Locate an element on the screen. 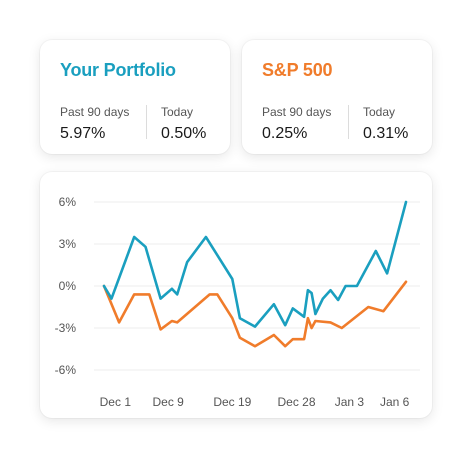 The width and height of the screenshot is (472, 460). x-tick-label: Dec 19 is located at coordinates (232, 402).